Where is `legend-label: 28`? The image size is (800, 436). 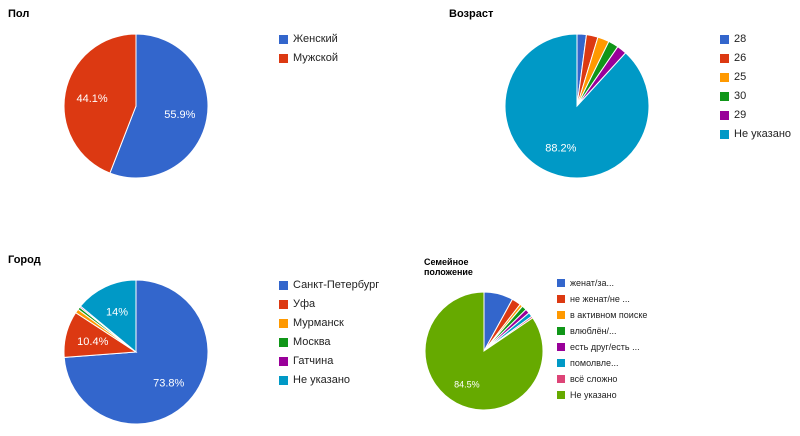
legend-label: 28 is located at coordinates (740, 39).